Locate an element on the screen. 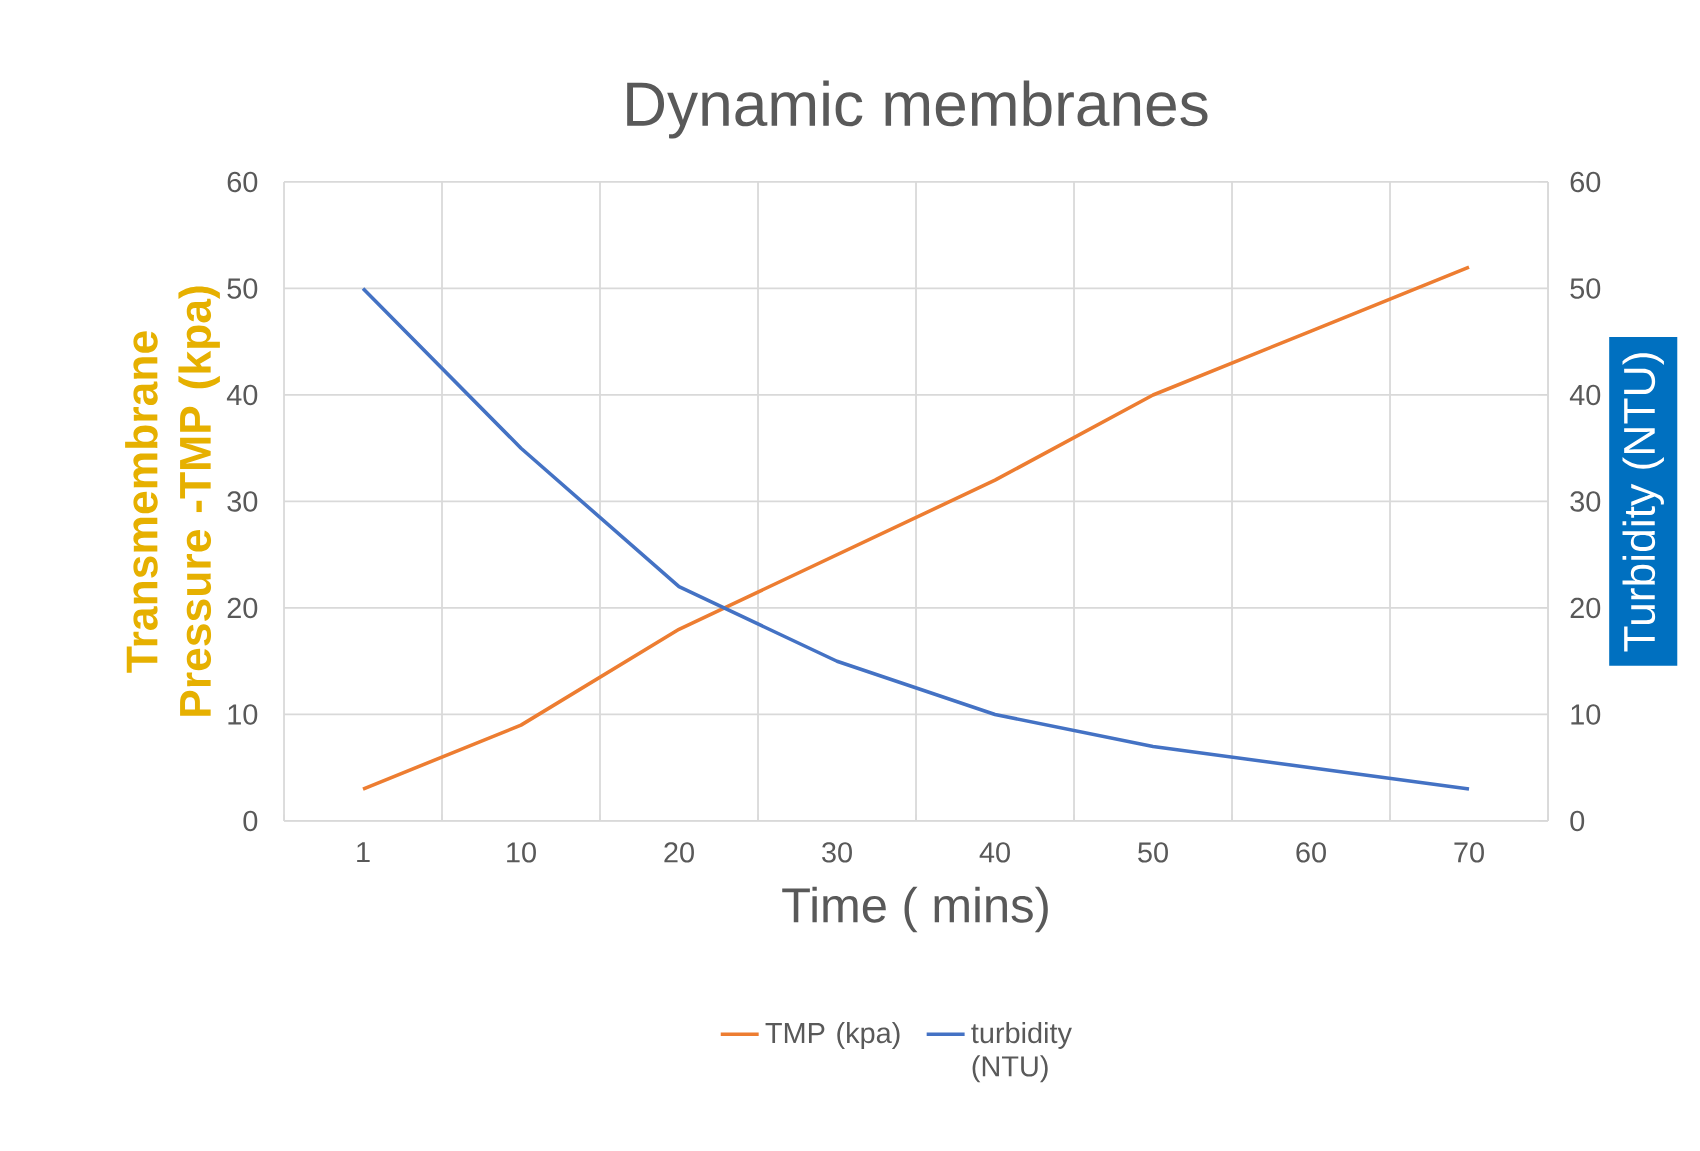 Image resolution: width=1700 pixels, height=1151 pixels. x-axis-title: Time ( mins) is located at coordinates (915, 909).